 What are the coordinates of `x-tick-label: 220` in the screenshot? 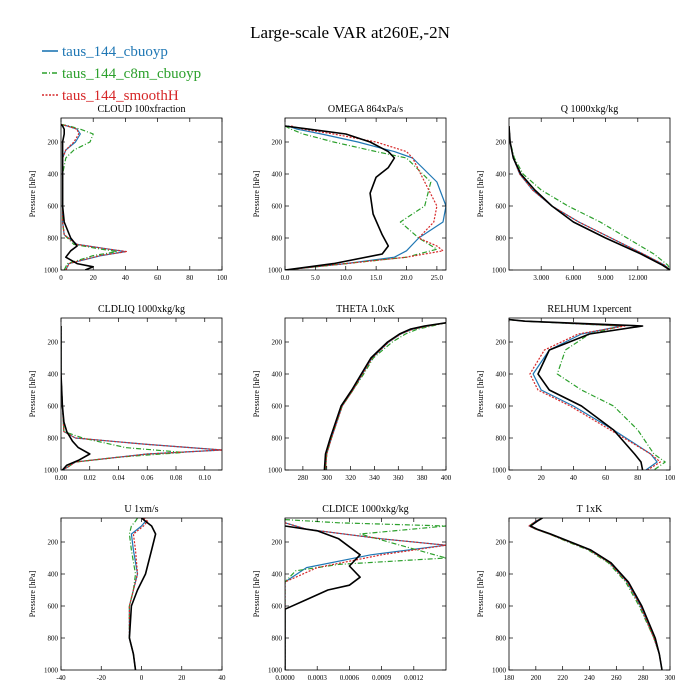 It's located at (562, 678).